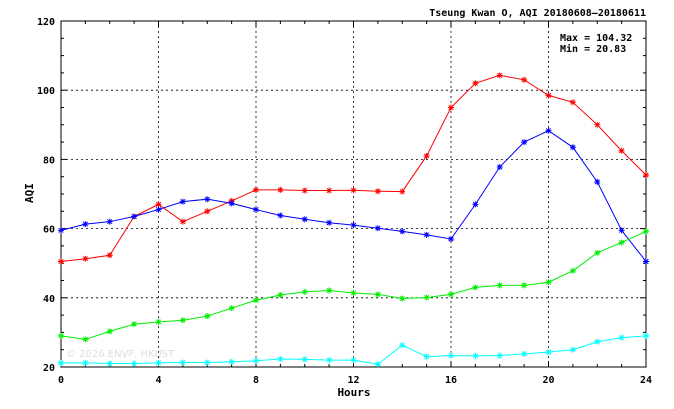 This screenshot has width=674, height=409. What do you see at coordinates (646, 380) in the screenshot?
I see `x-tick-label: 24` at bounding box center [646, 380].